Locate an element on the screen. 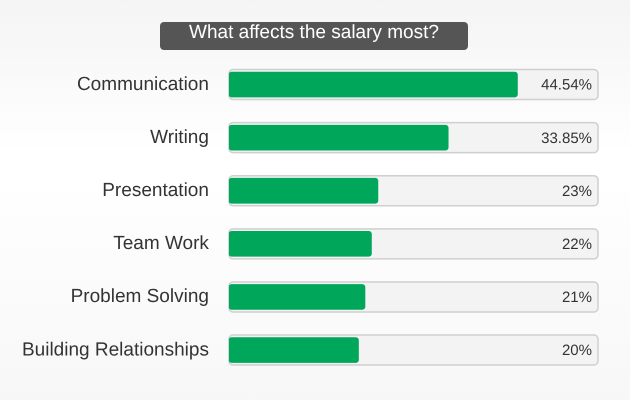 The width and height of the screenshot is (630, 400). chart-title: What affects the salary most? is located at coordinates (314, 36).